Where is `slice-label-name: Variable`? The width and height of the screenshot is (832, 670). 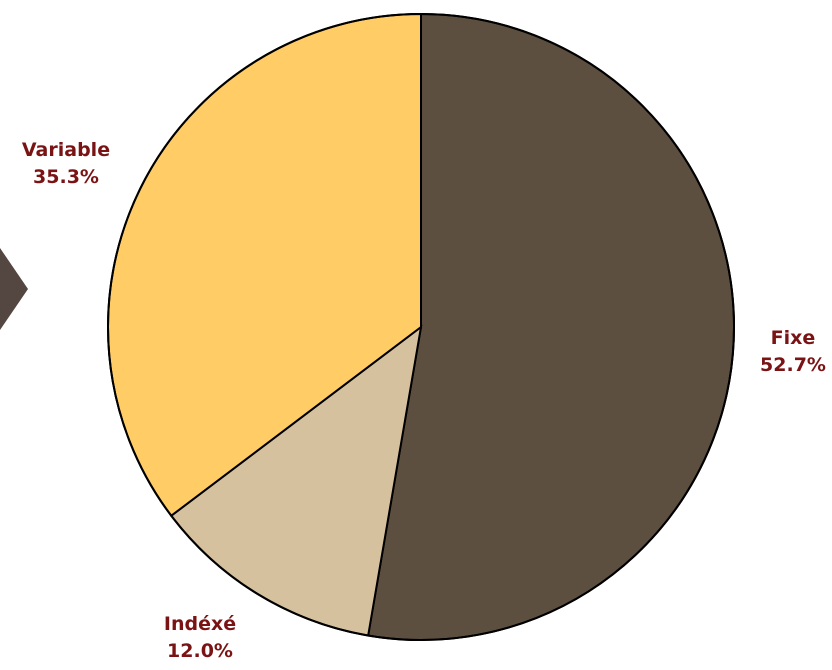 slice-label-name: Variable is located at coordinates (66, 150).